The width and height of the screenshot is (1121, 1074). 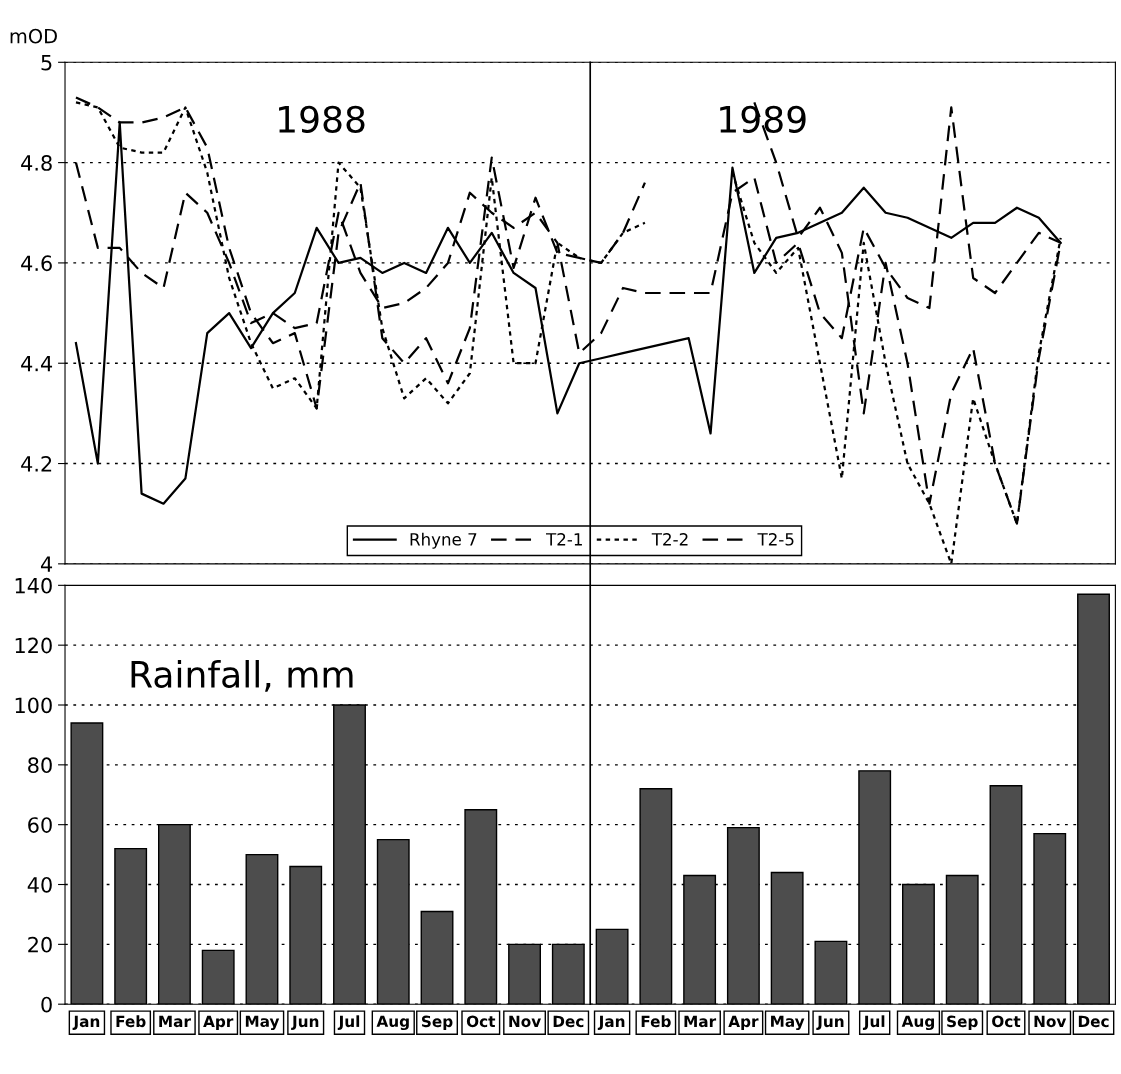 I want to click on y-tick-label: 60, so click(x=40, y=825).